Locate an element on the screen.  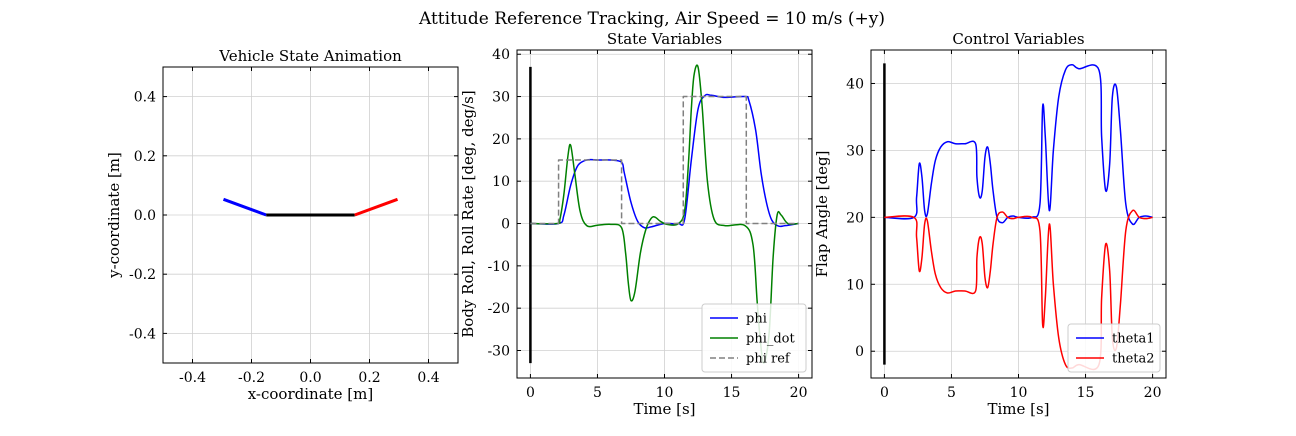
vehicle-segment-red is located at coordinates (376, 207).